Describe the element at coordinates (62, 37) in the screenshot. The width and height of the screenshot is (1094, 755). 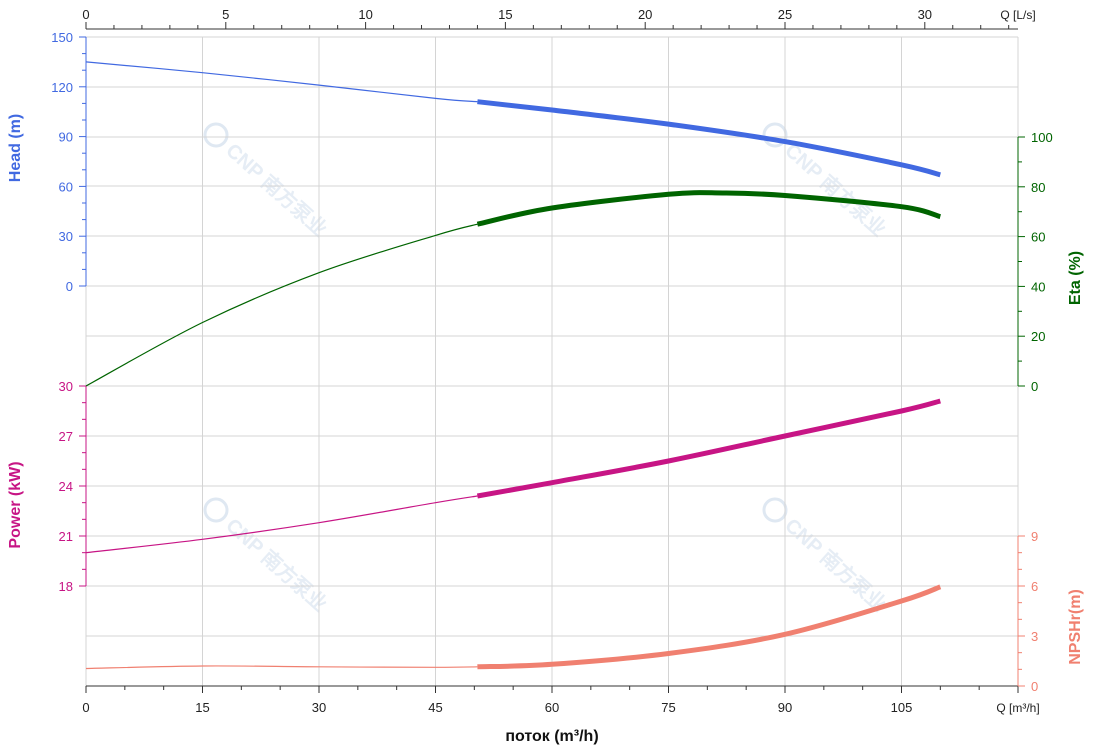
I see `head-tick-label: 150` at that location.